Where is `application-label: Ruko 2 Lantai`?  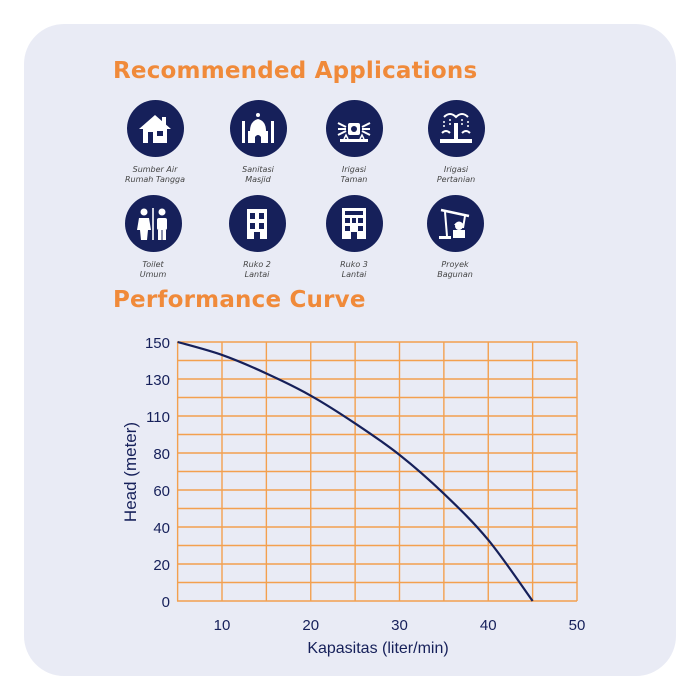
application-label: Ruko 2 Lantai is located at coordinates (257, 269).